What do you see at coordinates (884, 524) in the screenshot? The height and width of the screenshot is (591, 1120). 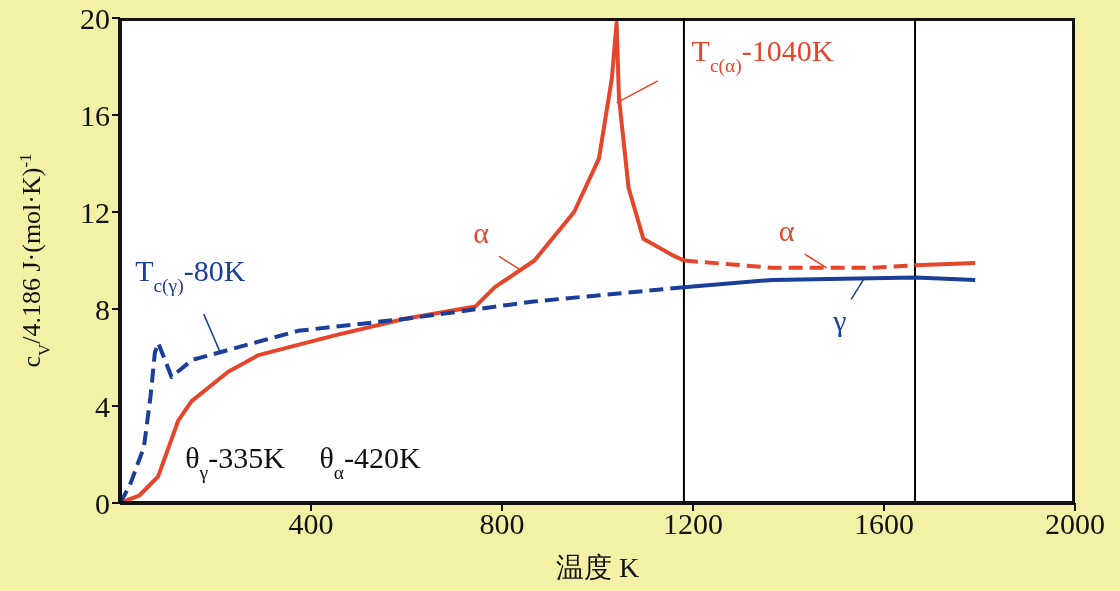 I see `x-tick-label: 1600` at bounding box center [884, 524].